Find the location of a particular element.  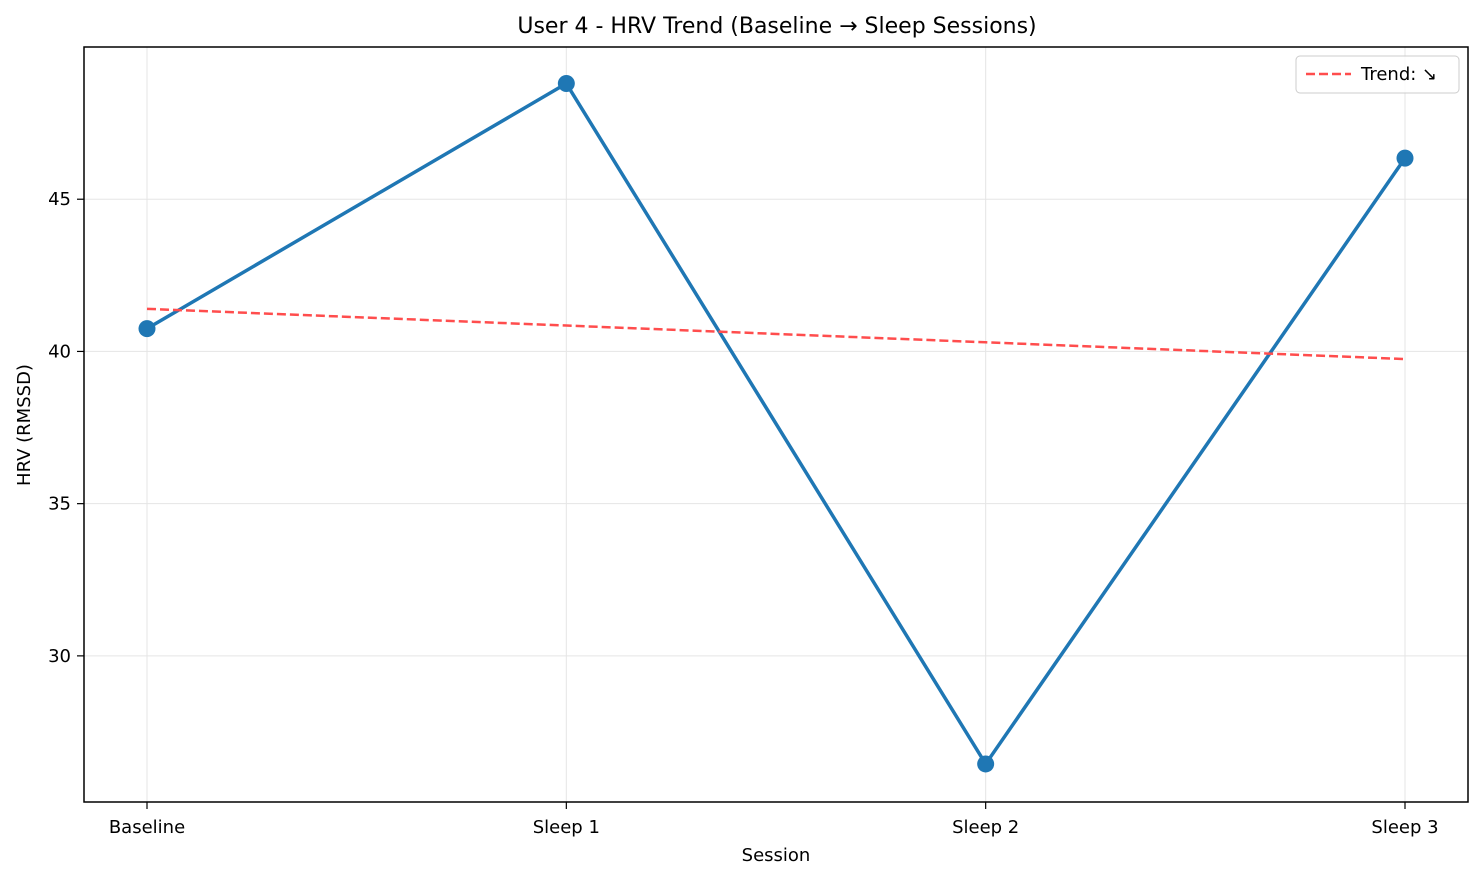

x-tick-label: Baseline is located at coordinates (147, 827).